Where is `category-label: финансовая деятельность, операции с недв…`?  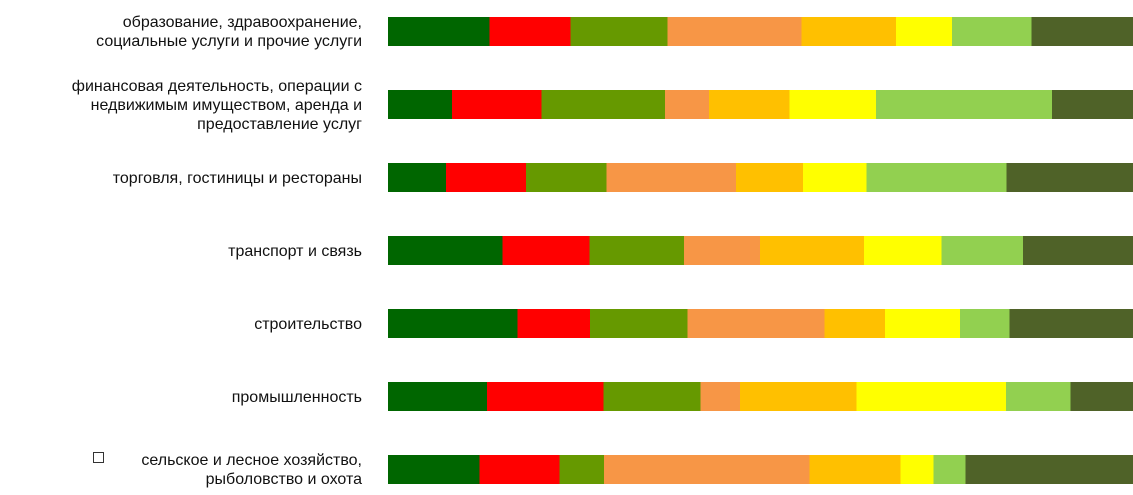
category-label: финансовая деятельность, операции с недв… is located at coordinates (216, 105).